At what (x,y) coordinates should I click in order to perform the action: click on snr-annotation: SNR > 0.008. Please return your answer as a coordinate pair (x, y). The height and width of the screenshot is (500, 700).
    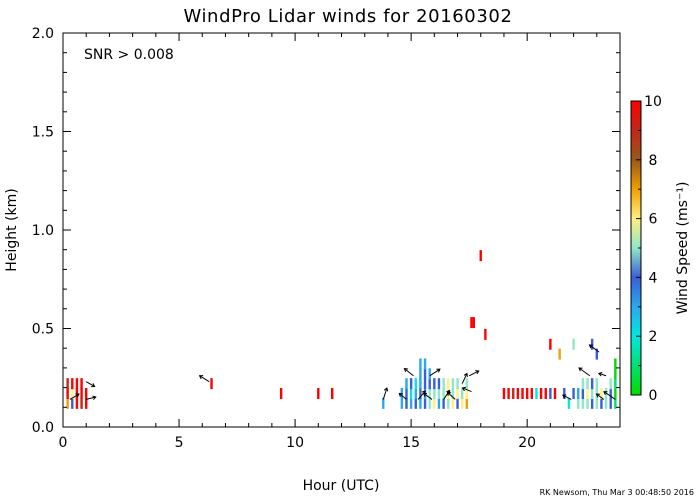
    Looking at the image, I should click on (129, 55).